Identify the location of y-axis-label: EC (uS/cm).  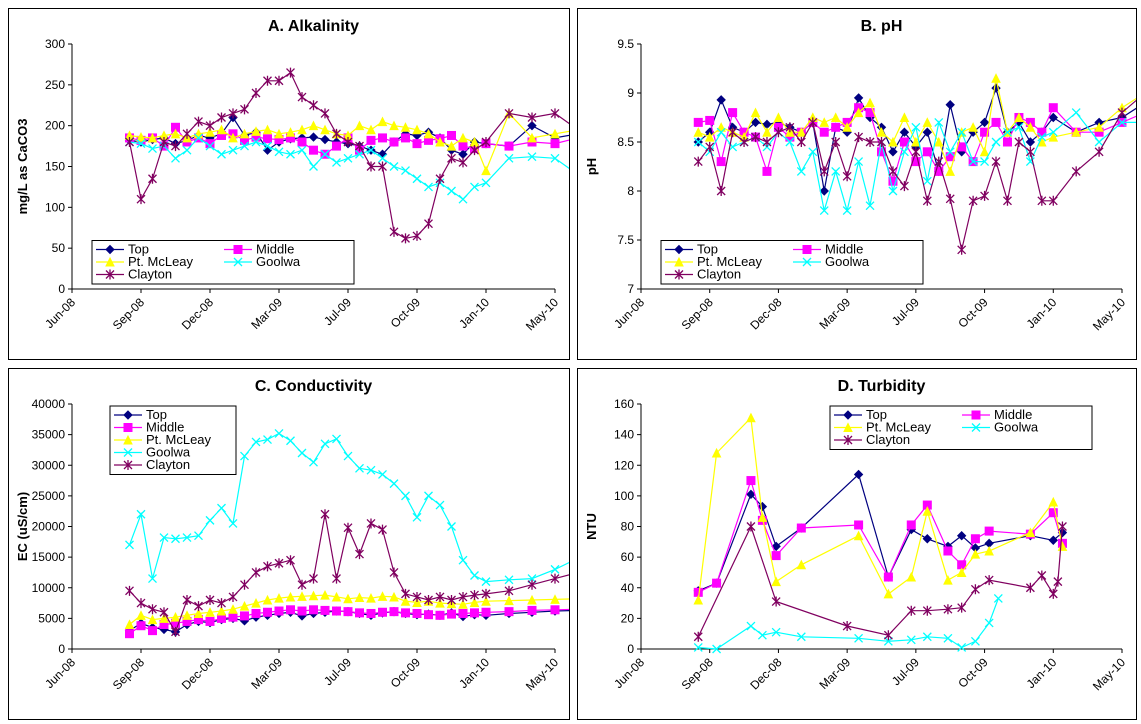
(22, 526).